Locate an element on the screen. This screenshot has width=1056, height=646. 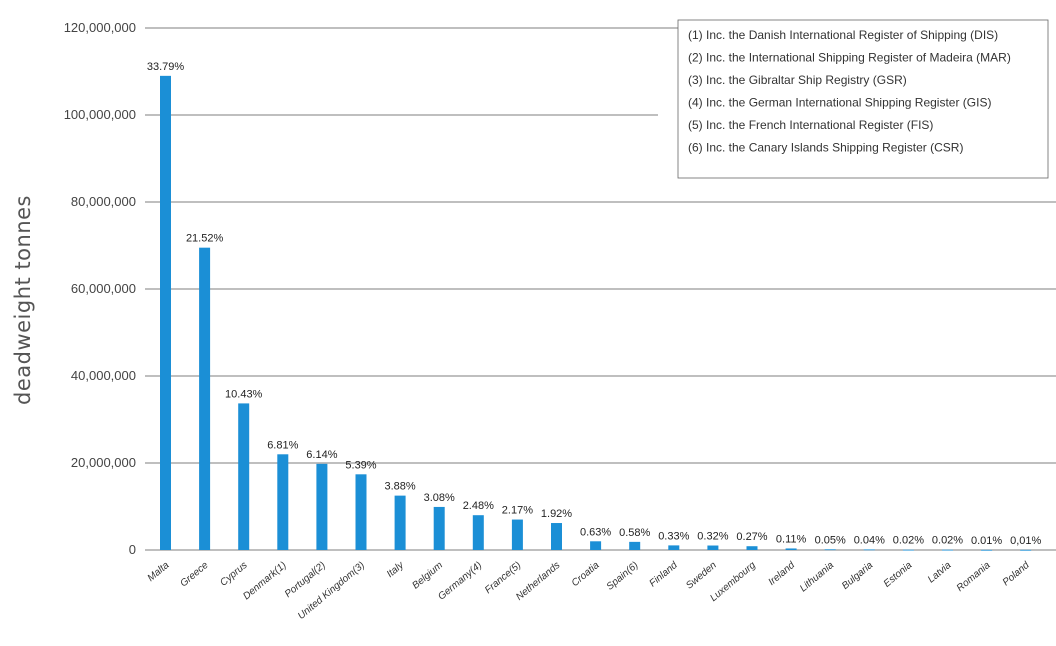
data-label: 0,01% is located at coordinates (1025, 541).